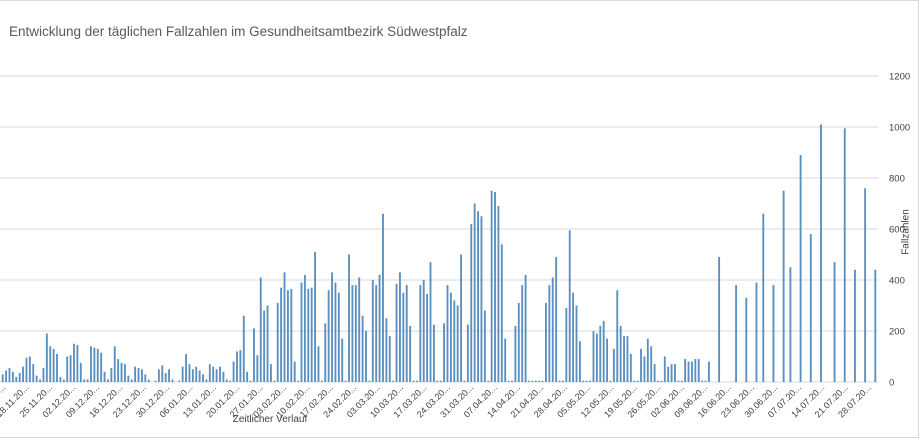 The height and width of the screenshot is (438, 920). Describe the element at coordinates (891, 383) in the screenshot. I see `y-tick-label: 0` at that location.